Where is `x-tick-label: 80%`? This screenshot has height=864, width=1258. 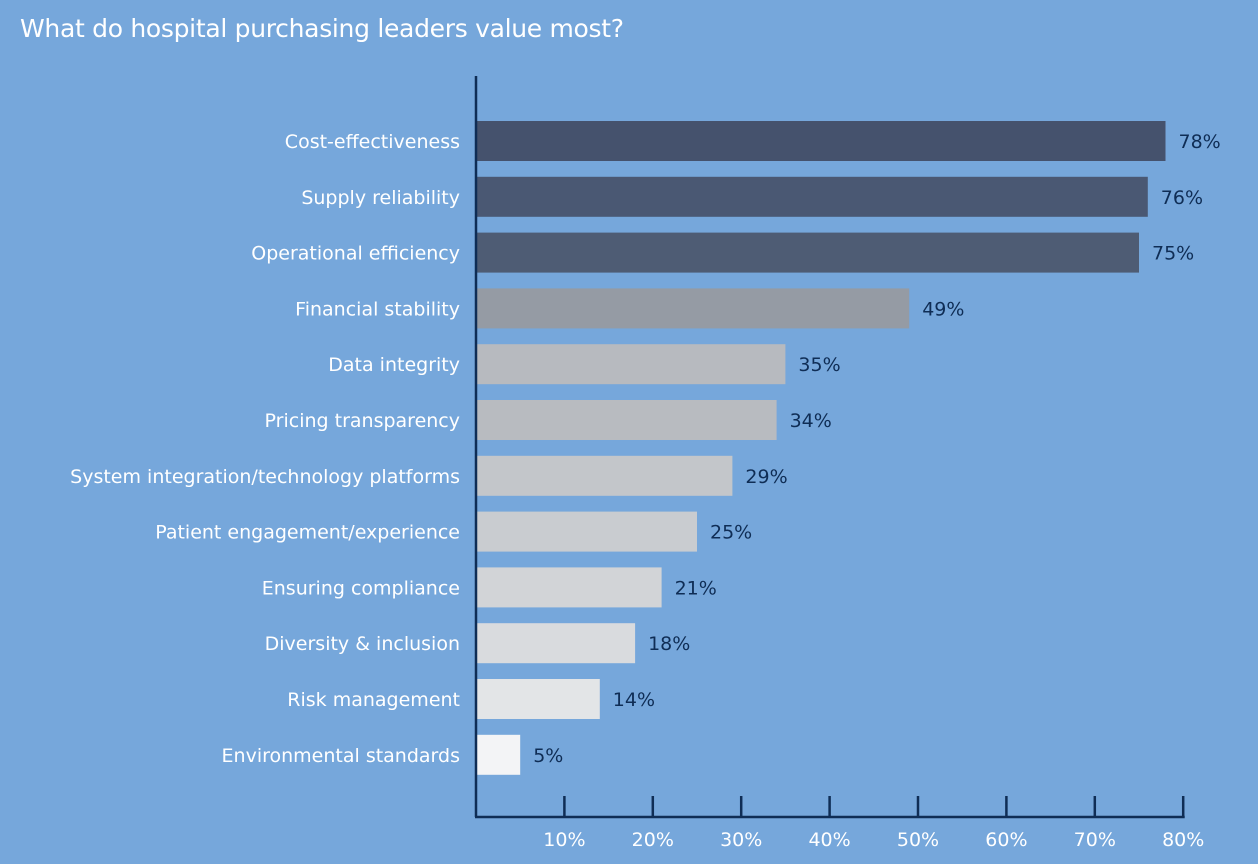 x-tick-label: 80% is located at coordinates (1183, 840).